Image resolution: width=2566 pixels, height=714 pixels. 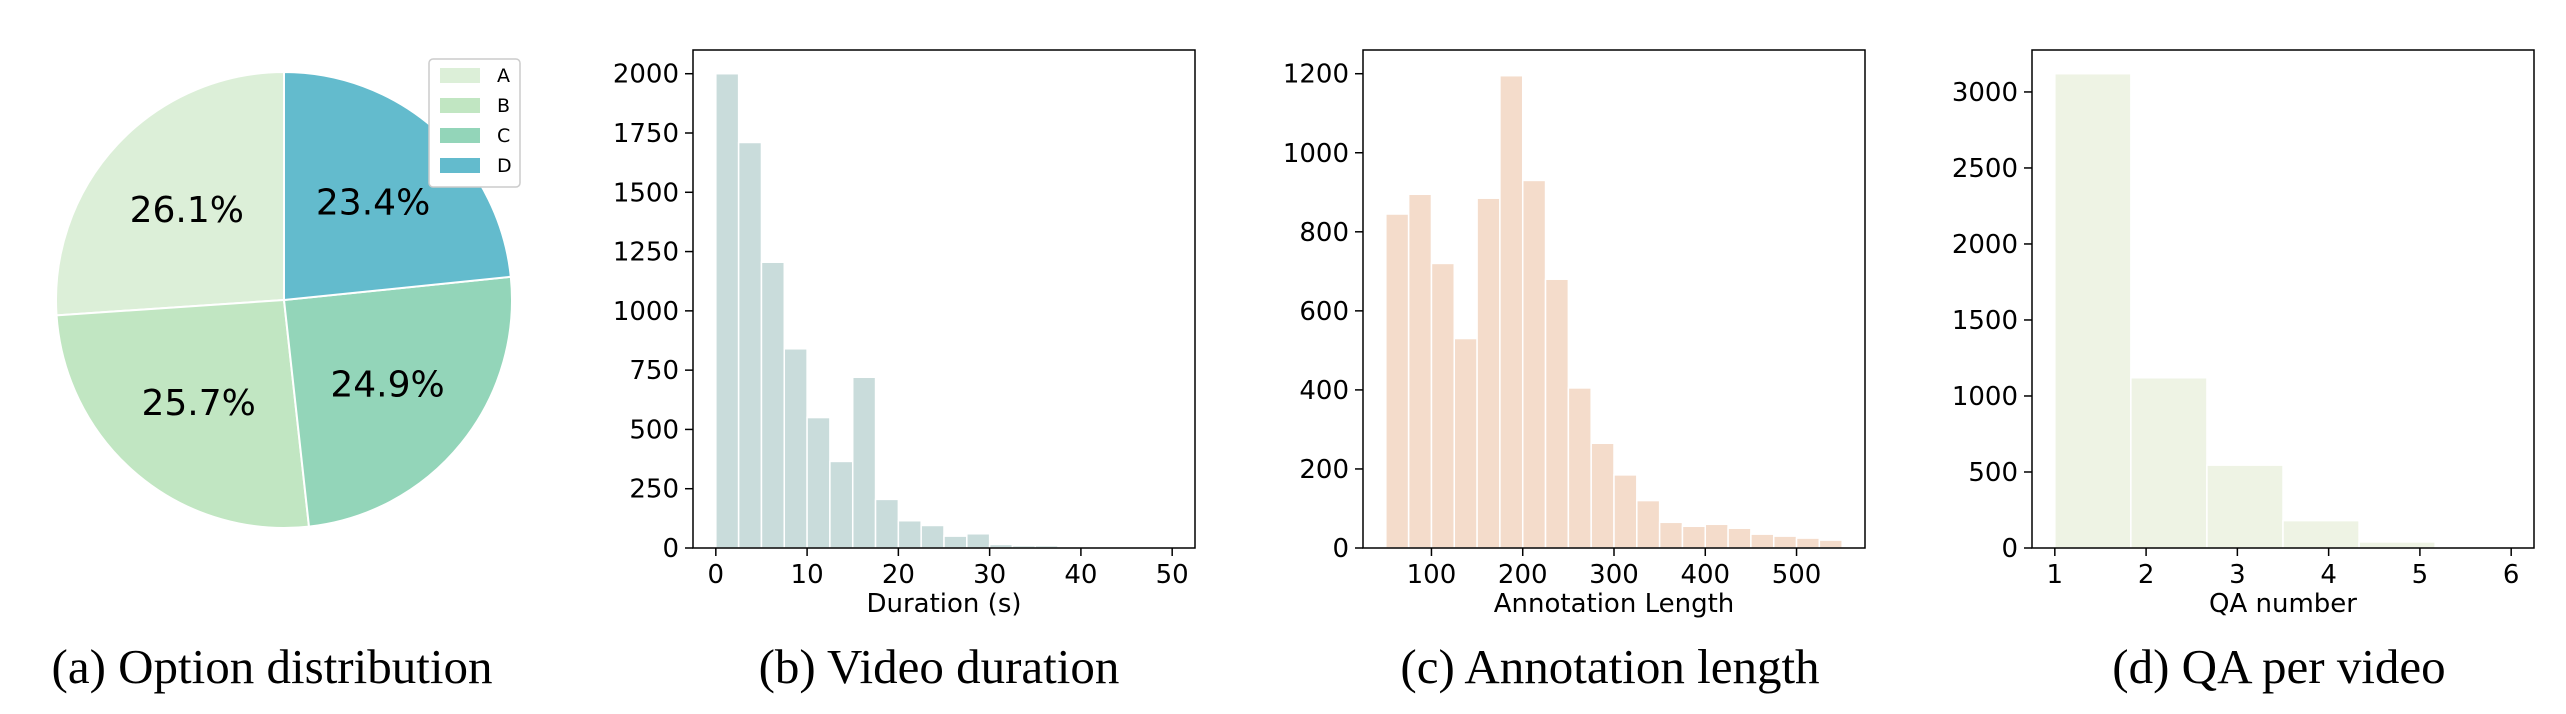 I want to click on pie-label-a: 26.1%, so click(x=187, y=210).